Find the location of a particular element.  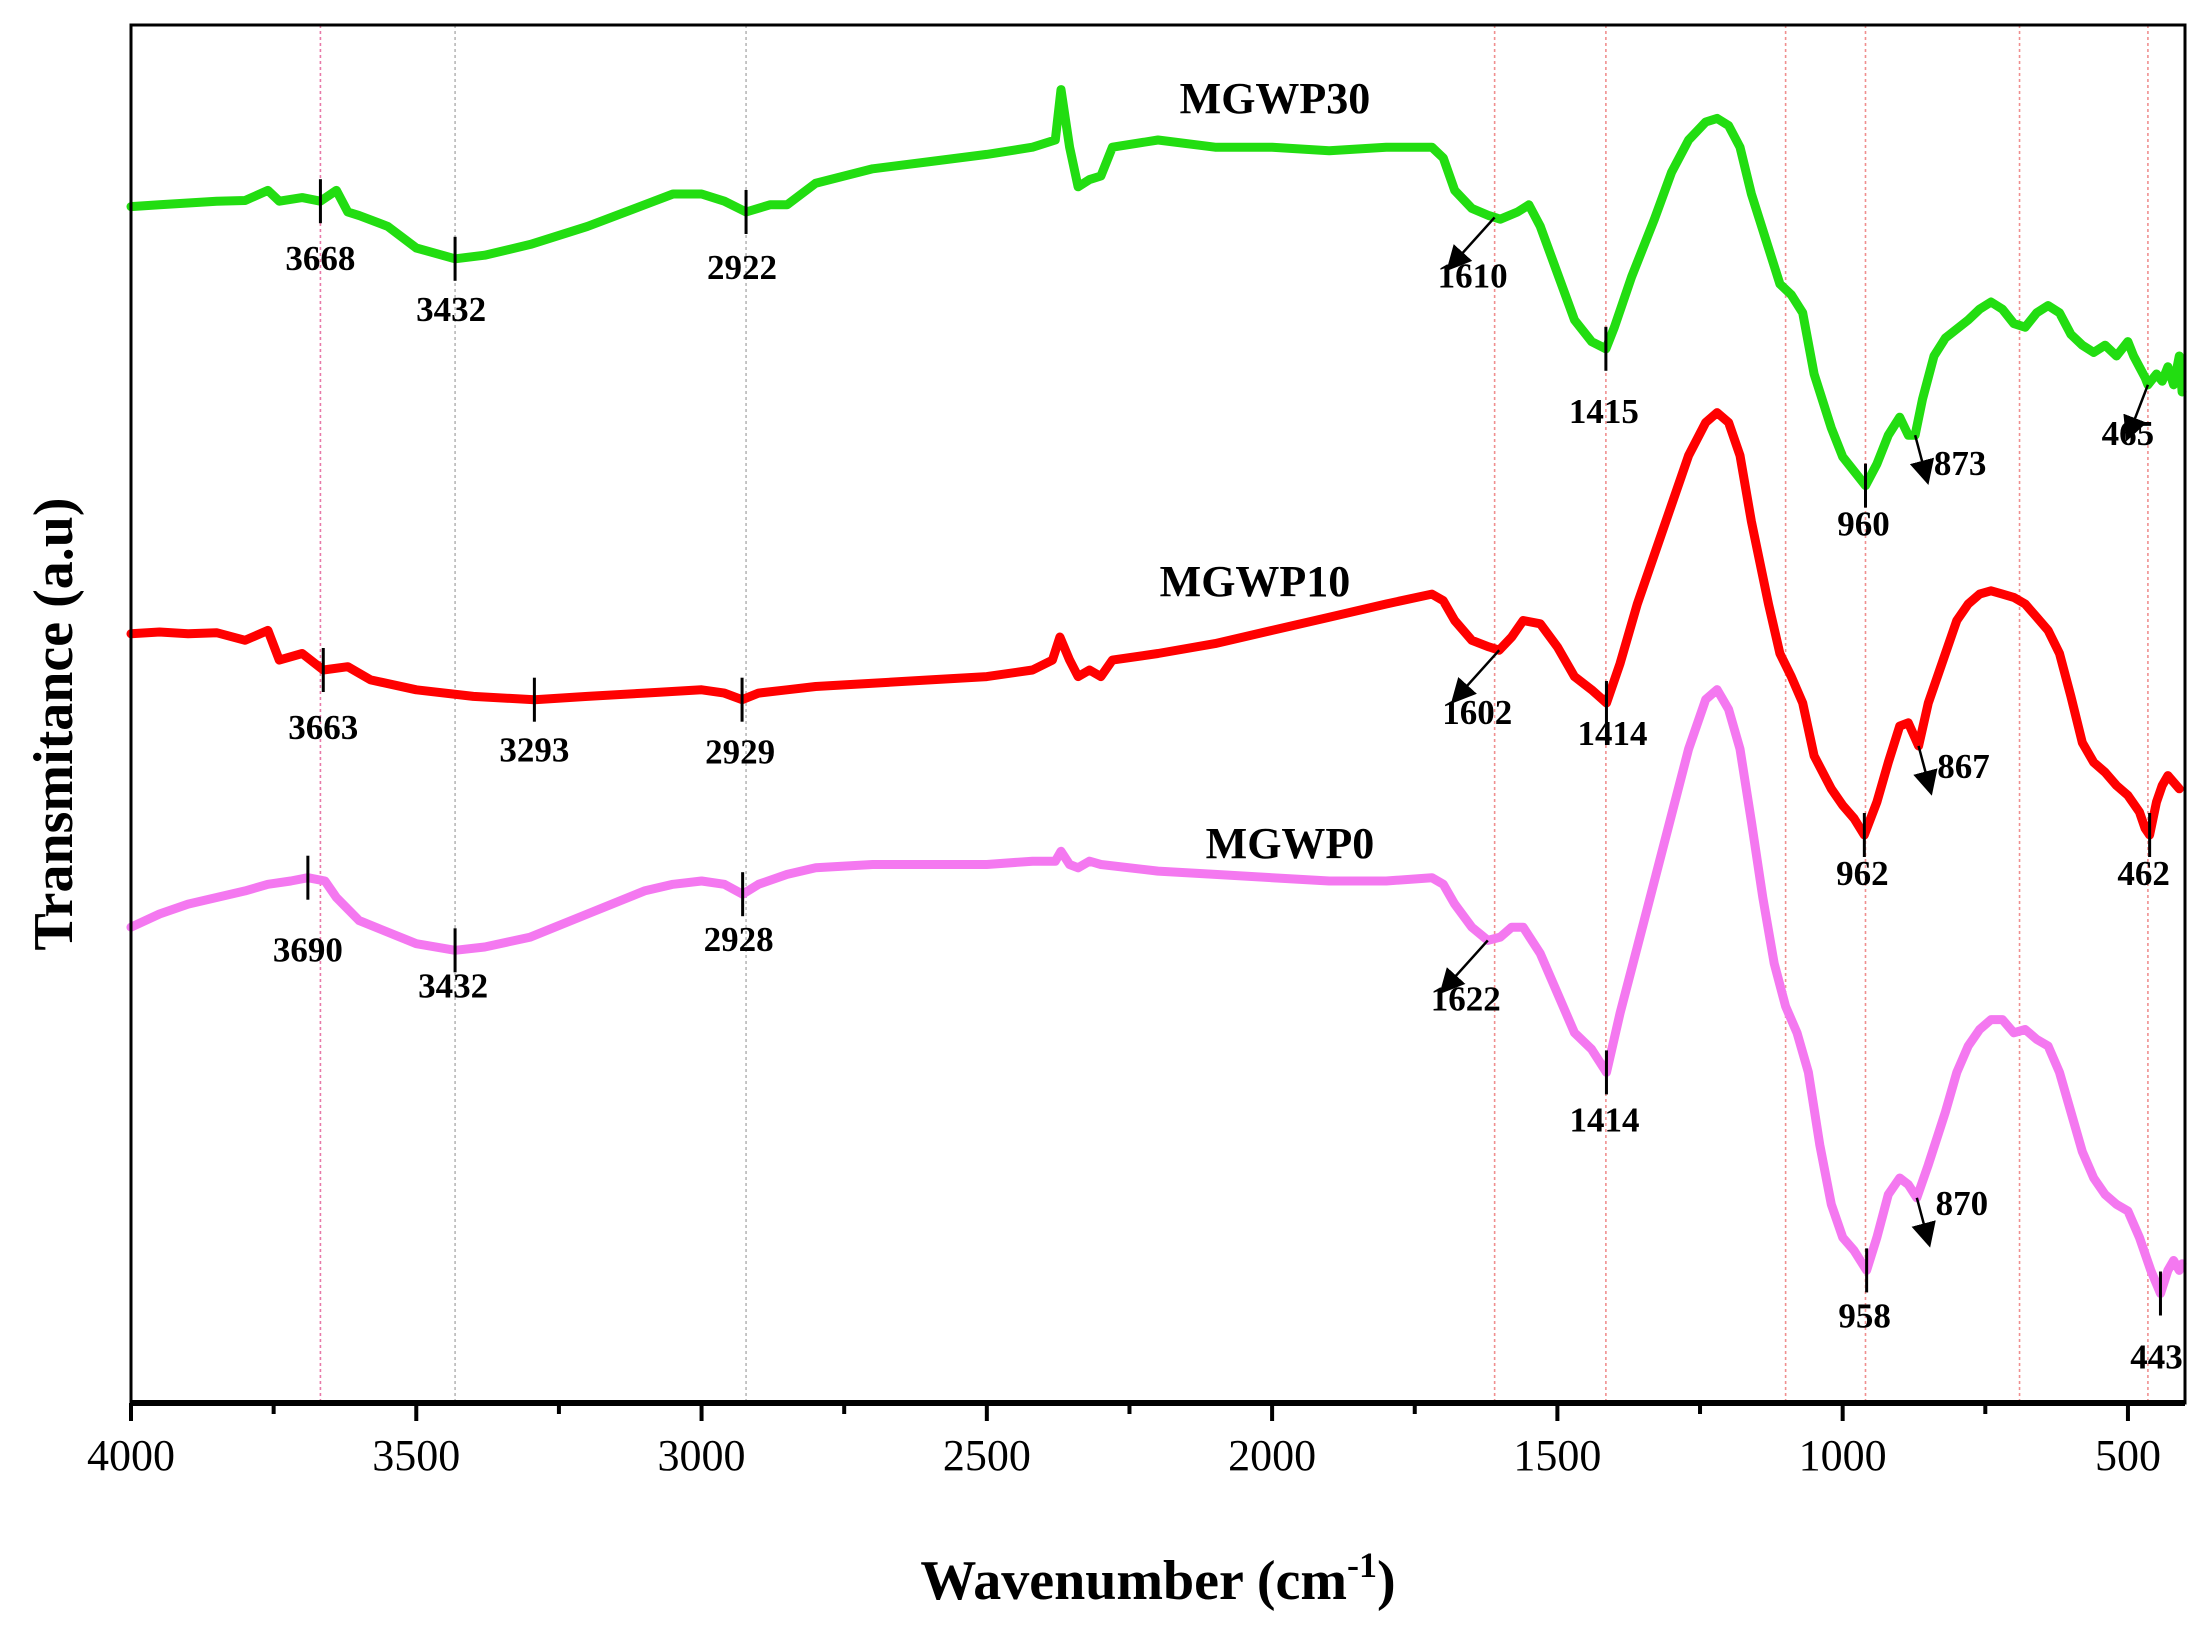

x-axis-title: Wavenumber (cm-1) is located at coordinates (1157, 1578).